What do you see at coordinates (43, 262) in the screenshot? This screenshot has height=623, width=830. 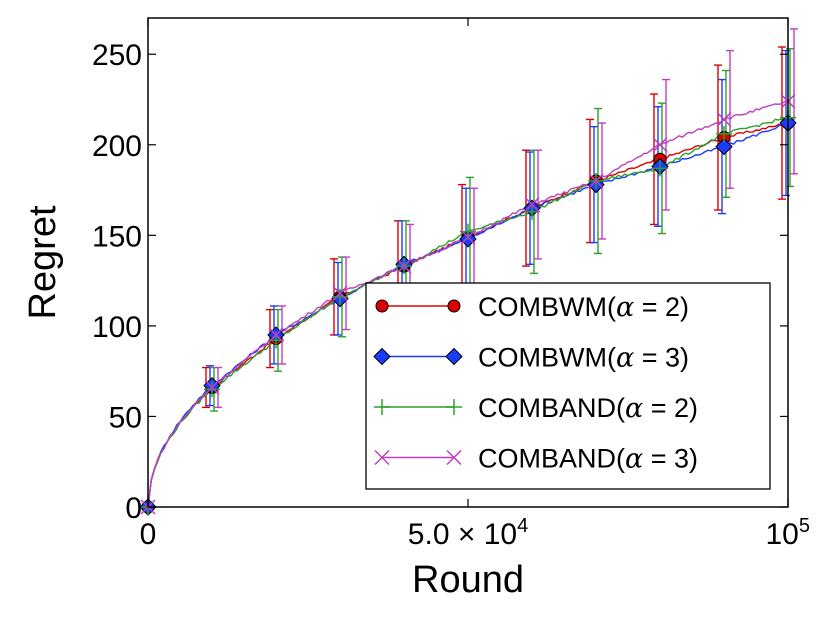 I see `y-axis-title: Regret` at bounding box center [43, 262].